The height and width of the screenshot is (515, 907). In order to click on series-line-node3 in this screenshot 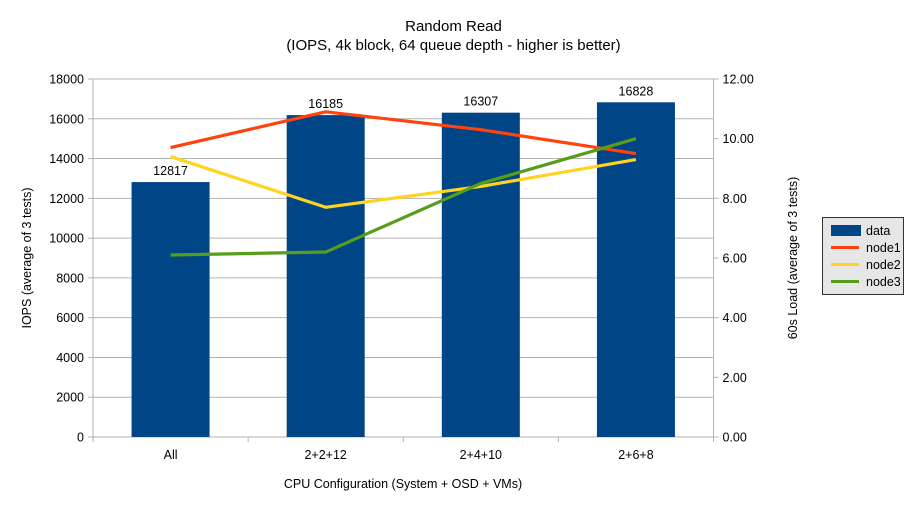, I will do `click(403, 197)`.